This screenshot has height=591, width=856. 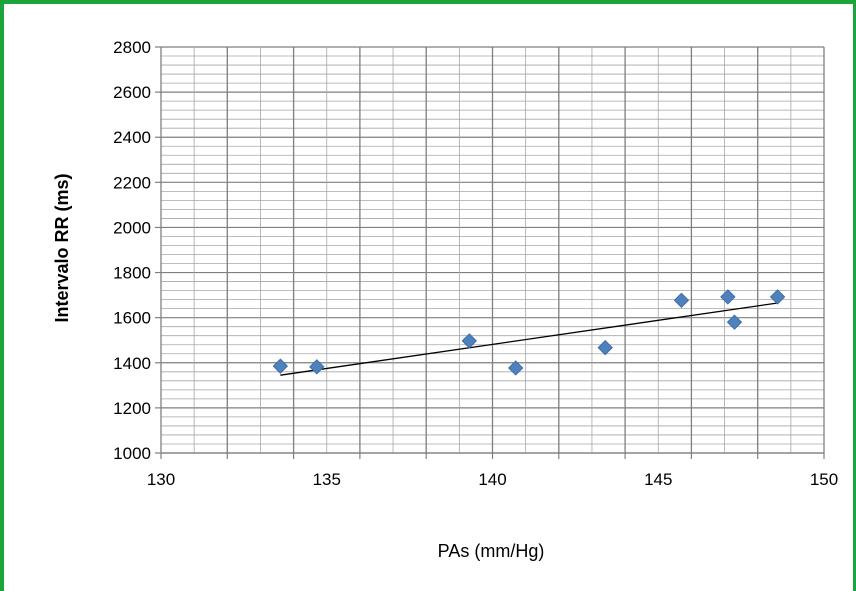 I want to click on x-tick-labels: 130 135 140 145 150, so click(x=492, y=479).